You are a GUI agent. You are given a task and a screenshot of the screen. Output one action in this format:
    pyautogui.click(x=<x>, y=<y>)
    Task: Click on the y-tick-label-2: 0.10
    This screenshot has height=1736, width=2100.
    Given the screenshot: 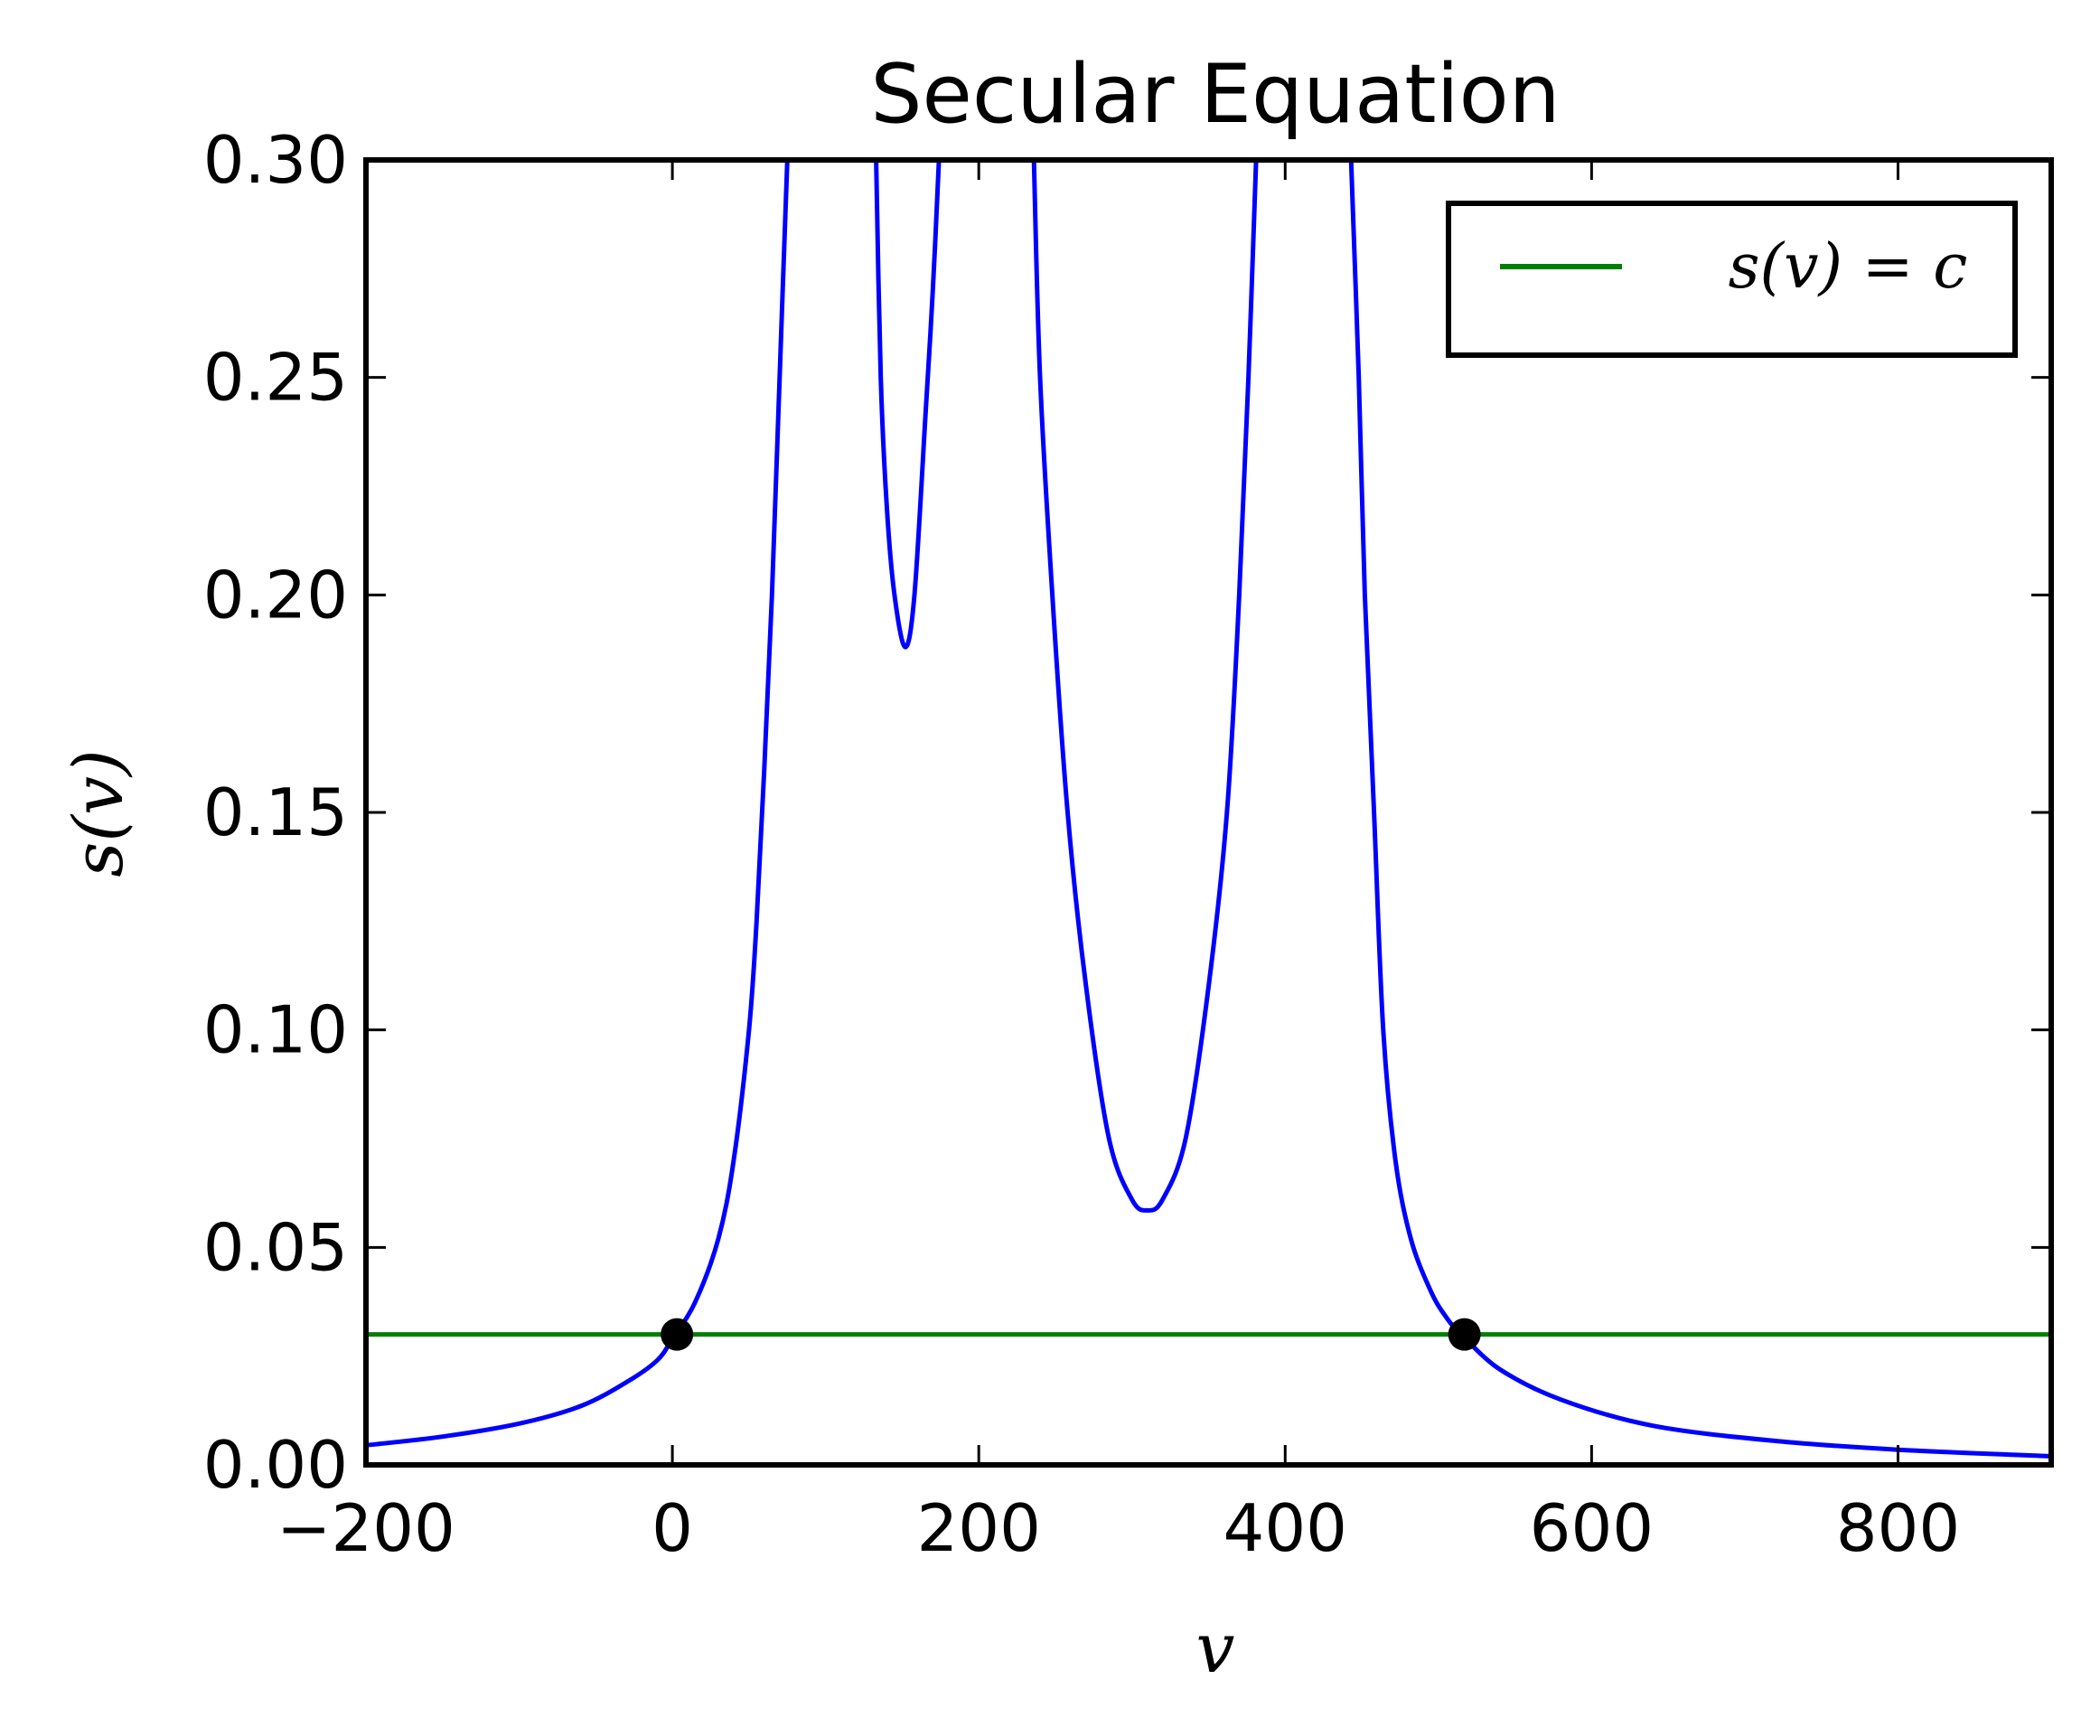 What is the action you would take?
    pyautogui.click(x=275, y=1030)
    